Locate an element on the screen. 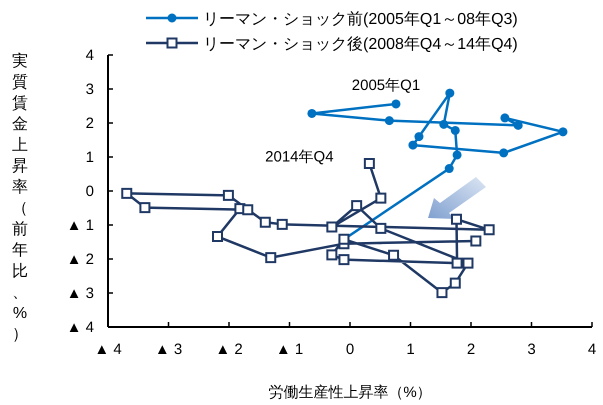 The height and width of the screenshot is (405, 603). x-tick-label: ▲ 3 is located at coordinates (168, 349).